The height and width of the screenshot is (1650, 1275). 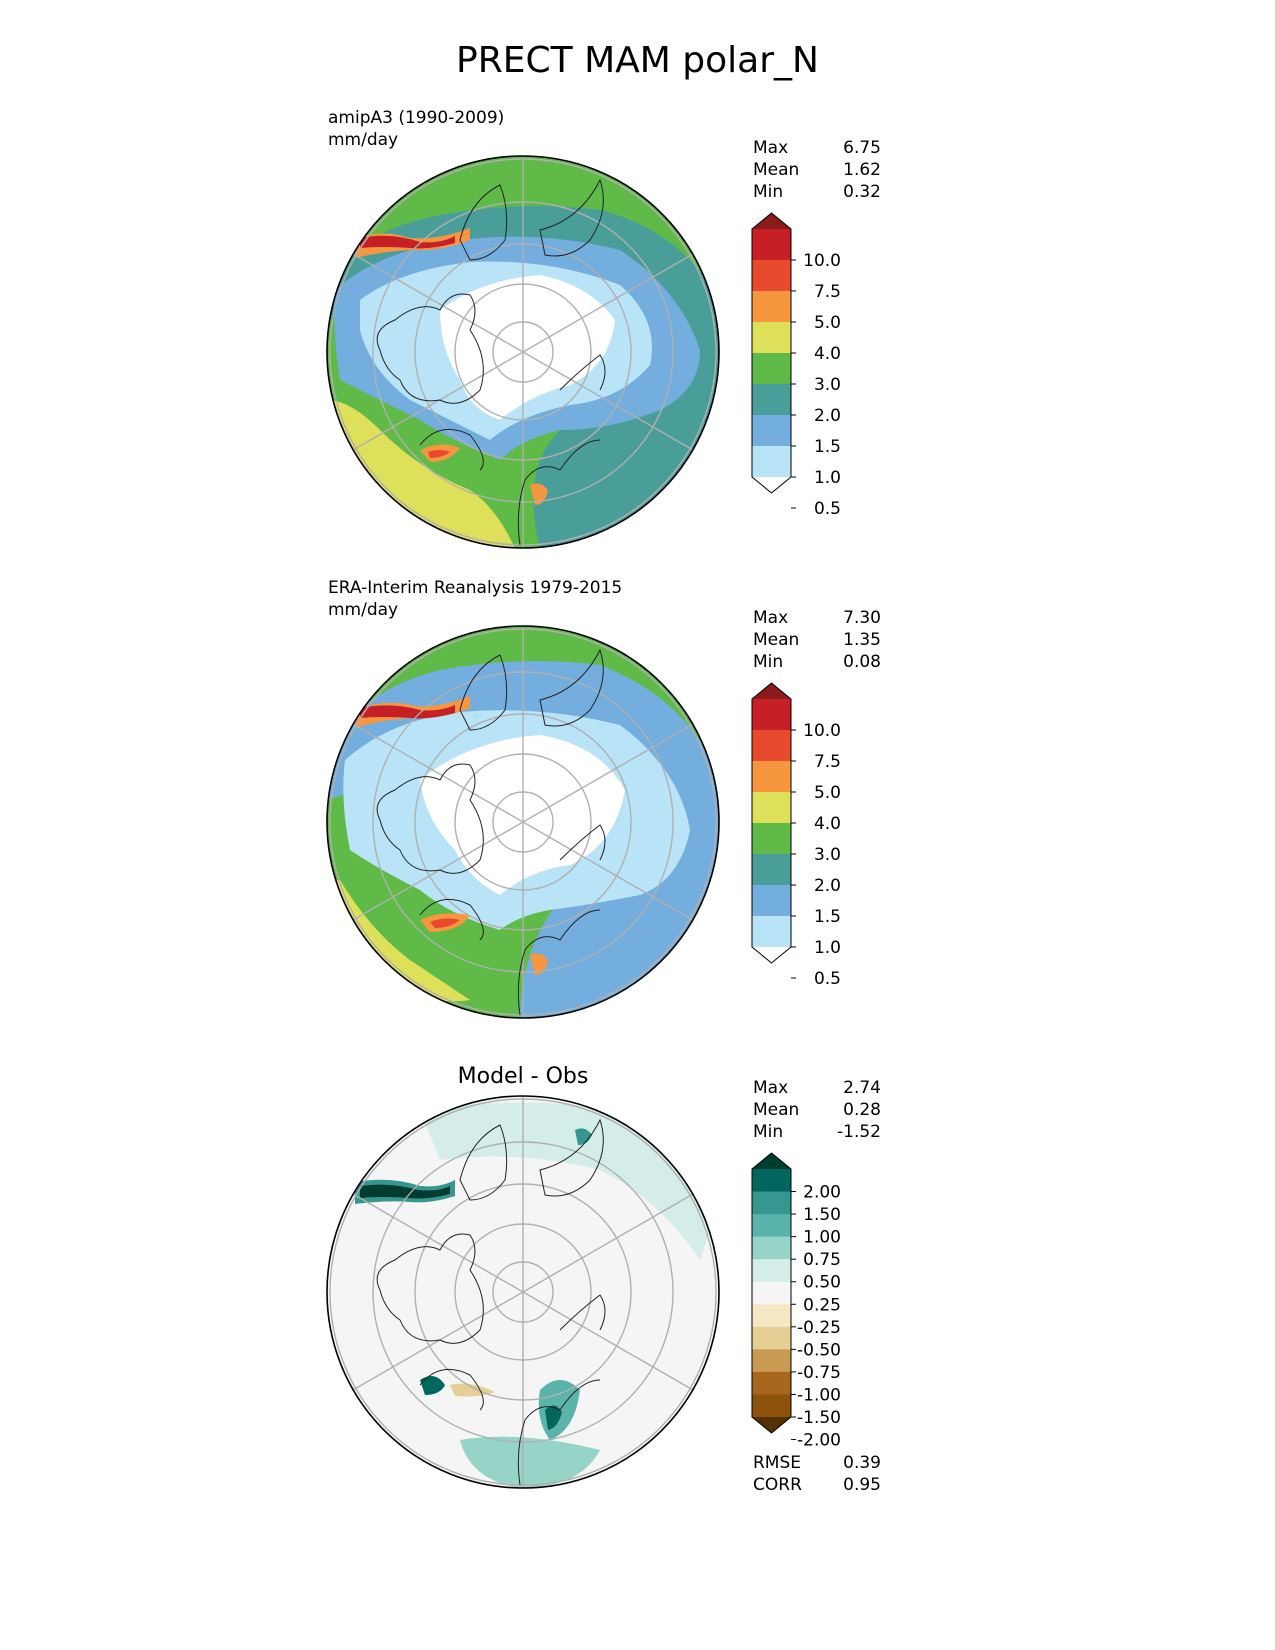 I want to click on stat-row: Mean 1.62, so click(x=817, y=170).